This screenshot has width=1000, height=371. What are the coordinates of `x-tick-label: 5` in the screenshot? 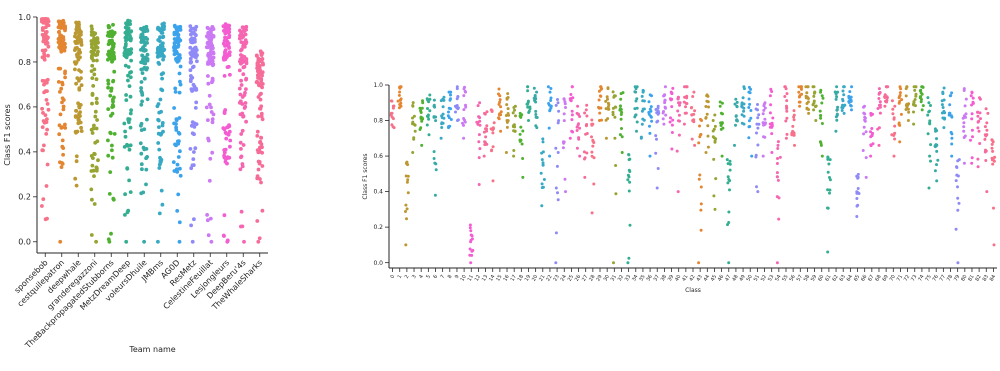 It's located at (428, 277).